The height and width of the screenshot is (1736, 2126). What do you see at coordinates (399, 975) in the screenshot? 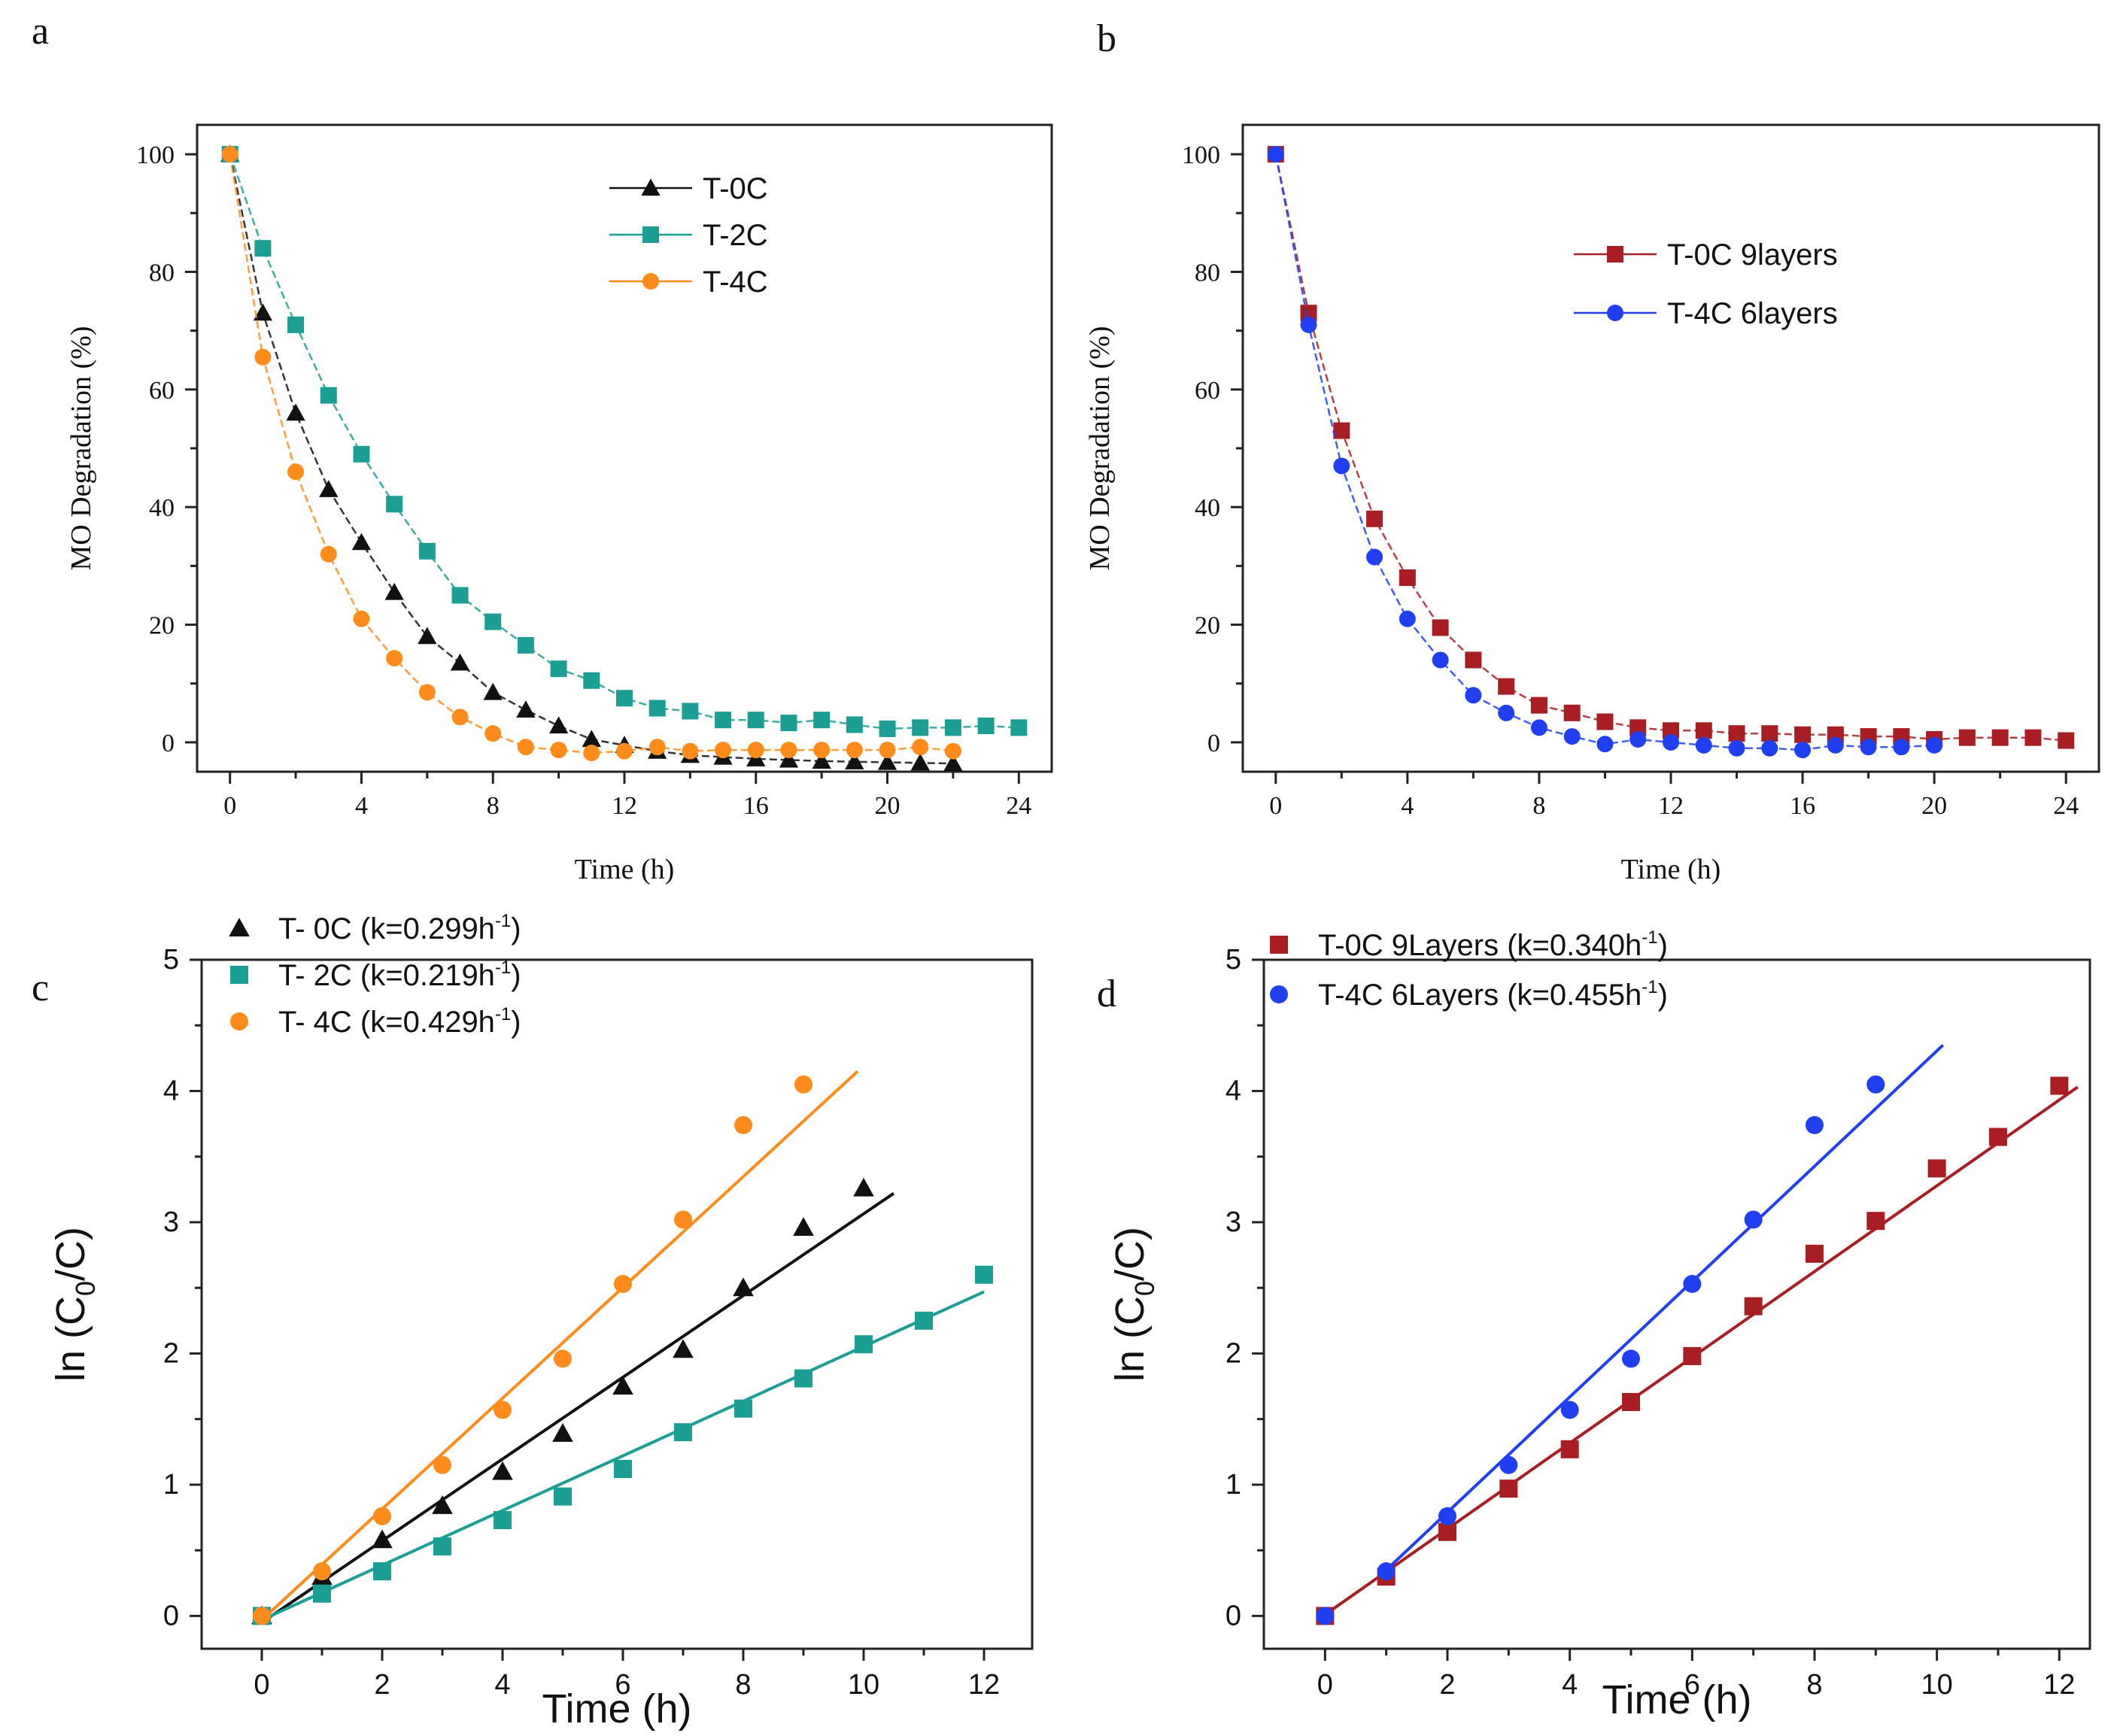
I see `legend-label: T- 2C (k=0.219h-1)` at bounding box center [399, 975].